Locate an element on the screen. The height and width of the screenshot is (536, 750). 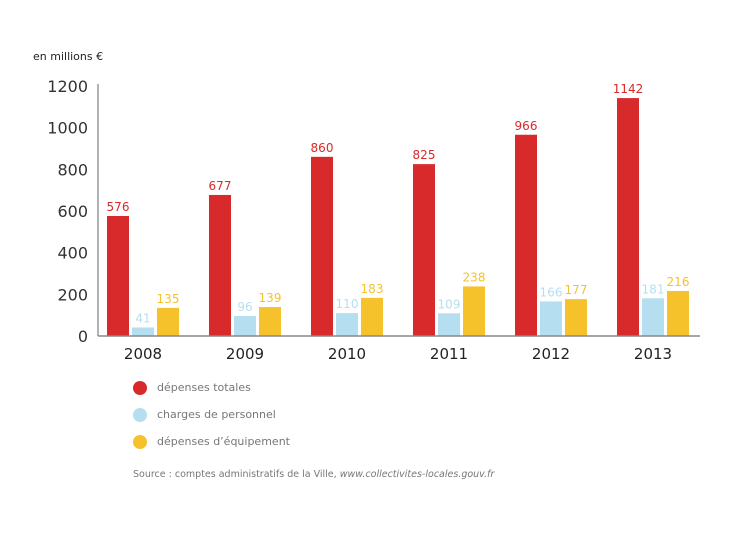
x-tick-label: 2010 is located at coordinates (347, 354).